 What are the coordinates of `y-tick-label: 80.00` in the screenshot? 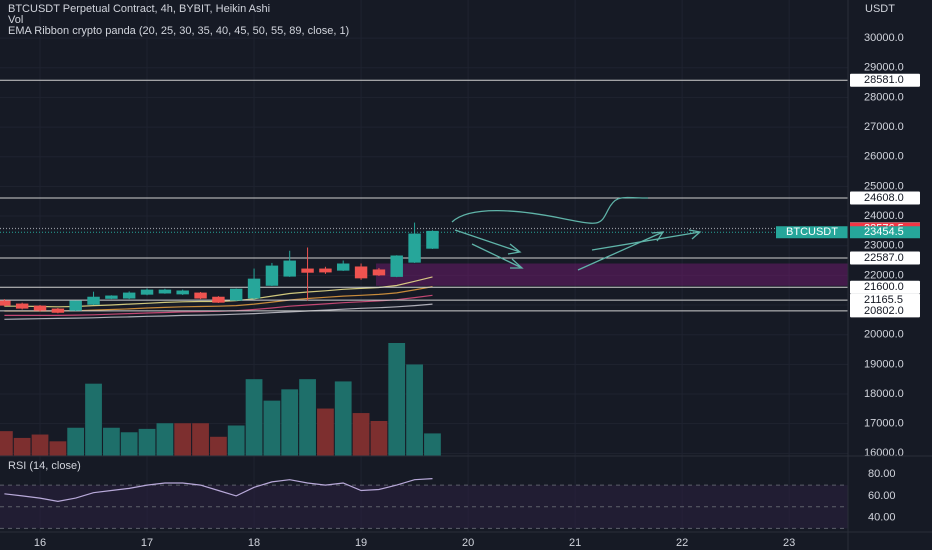 It's located at (882, 474).